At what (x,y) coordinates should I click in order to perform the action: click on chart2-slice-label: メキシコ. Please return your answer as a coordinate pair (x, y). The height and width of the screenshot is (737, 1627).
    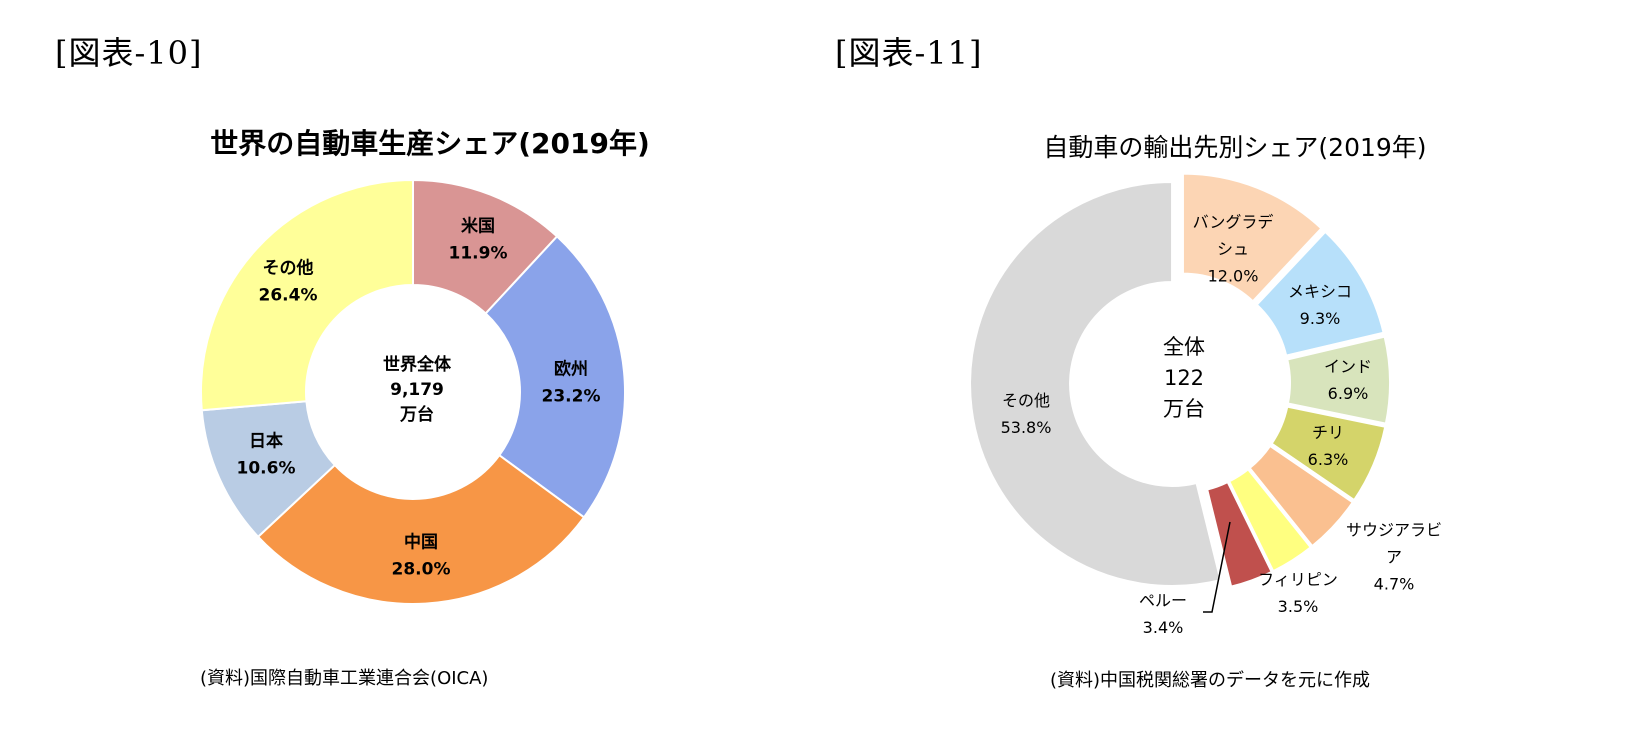
    Looking at the image, I should click on (1320, 291).